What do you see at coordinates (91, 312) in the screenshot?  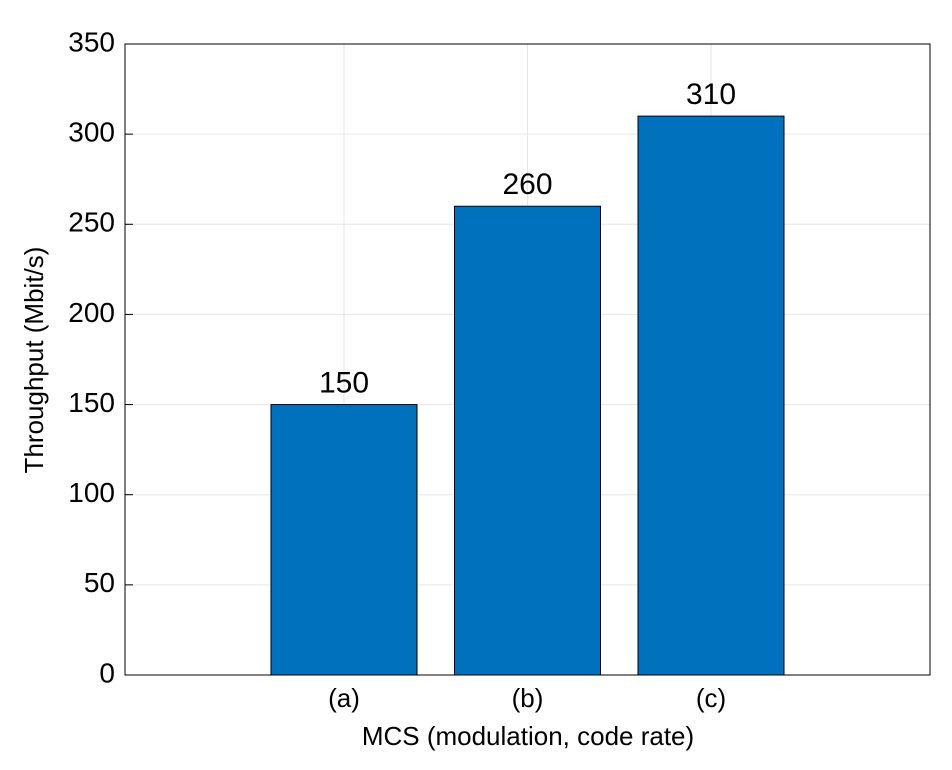 I see `y-tick-label: 200` at bounding box center [91, 312].